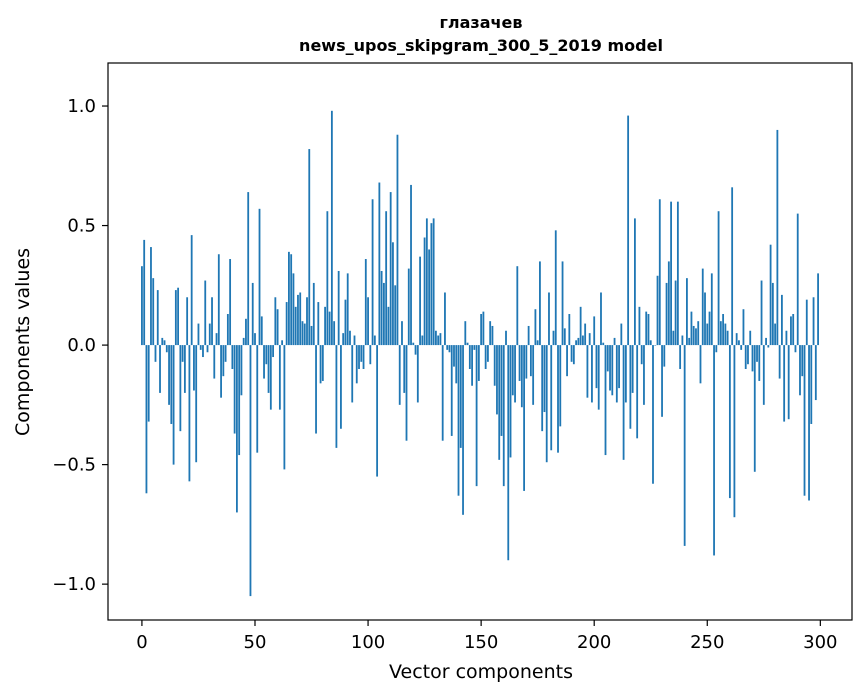  Describe the element at coordinates (481, 672) in the screenshot. I see `x-axis-label: Vector components` at that location.